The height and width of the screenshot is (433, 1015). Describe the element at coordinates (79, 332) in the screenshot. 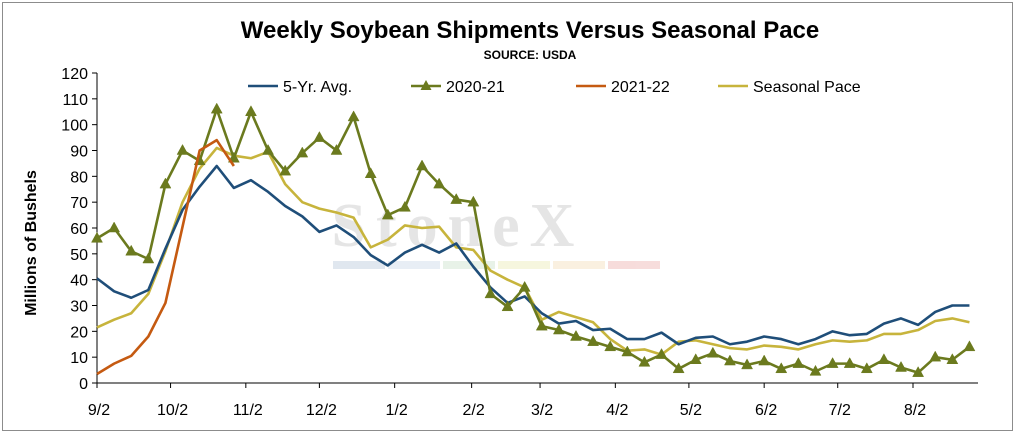

I see `y-tick-label: 20` at that location.